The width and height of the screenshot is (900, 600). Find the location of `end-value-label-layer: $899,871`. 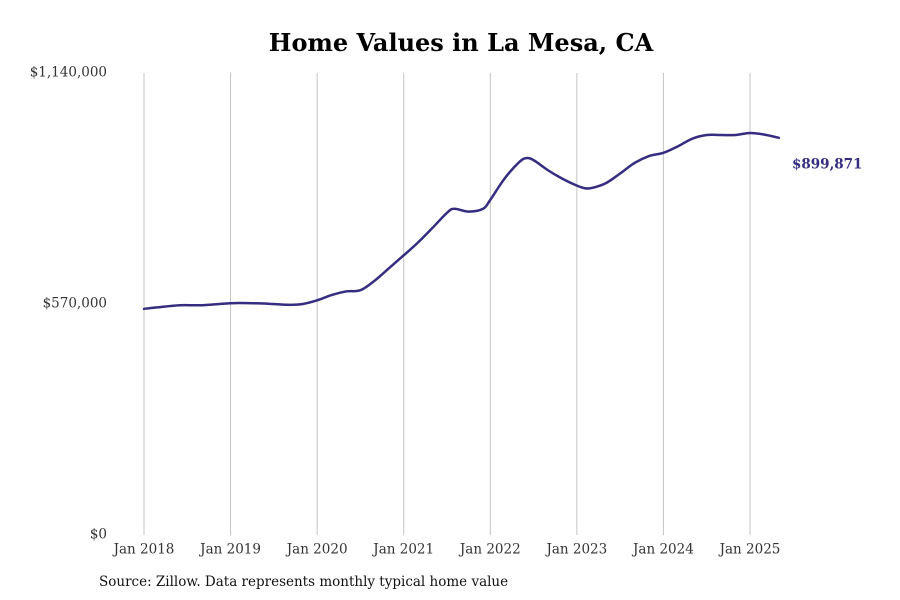

end-value-label-layer: $899,871 is located at coordinates (827, 165).